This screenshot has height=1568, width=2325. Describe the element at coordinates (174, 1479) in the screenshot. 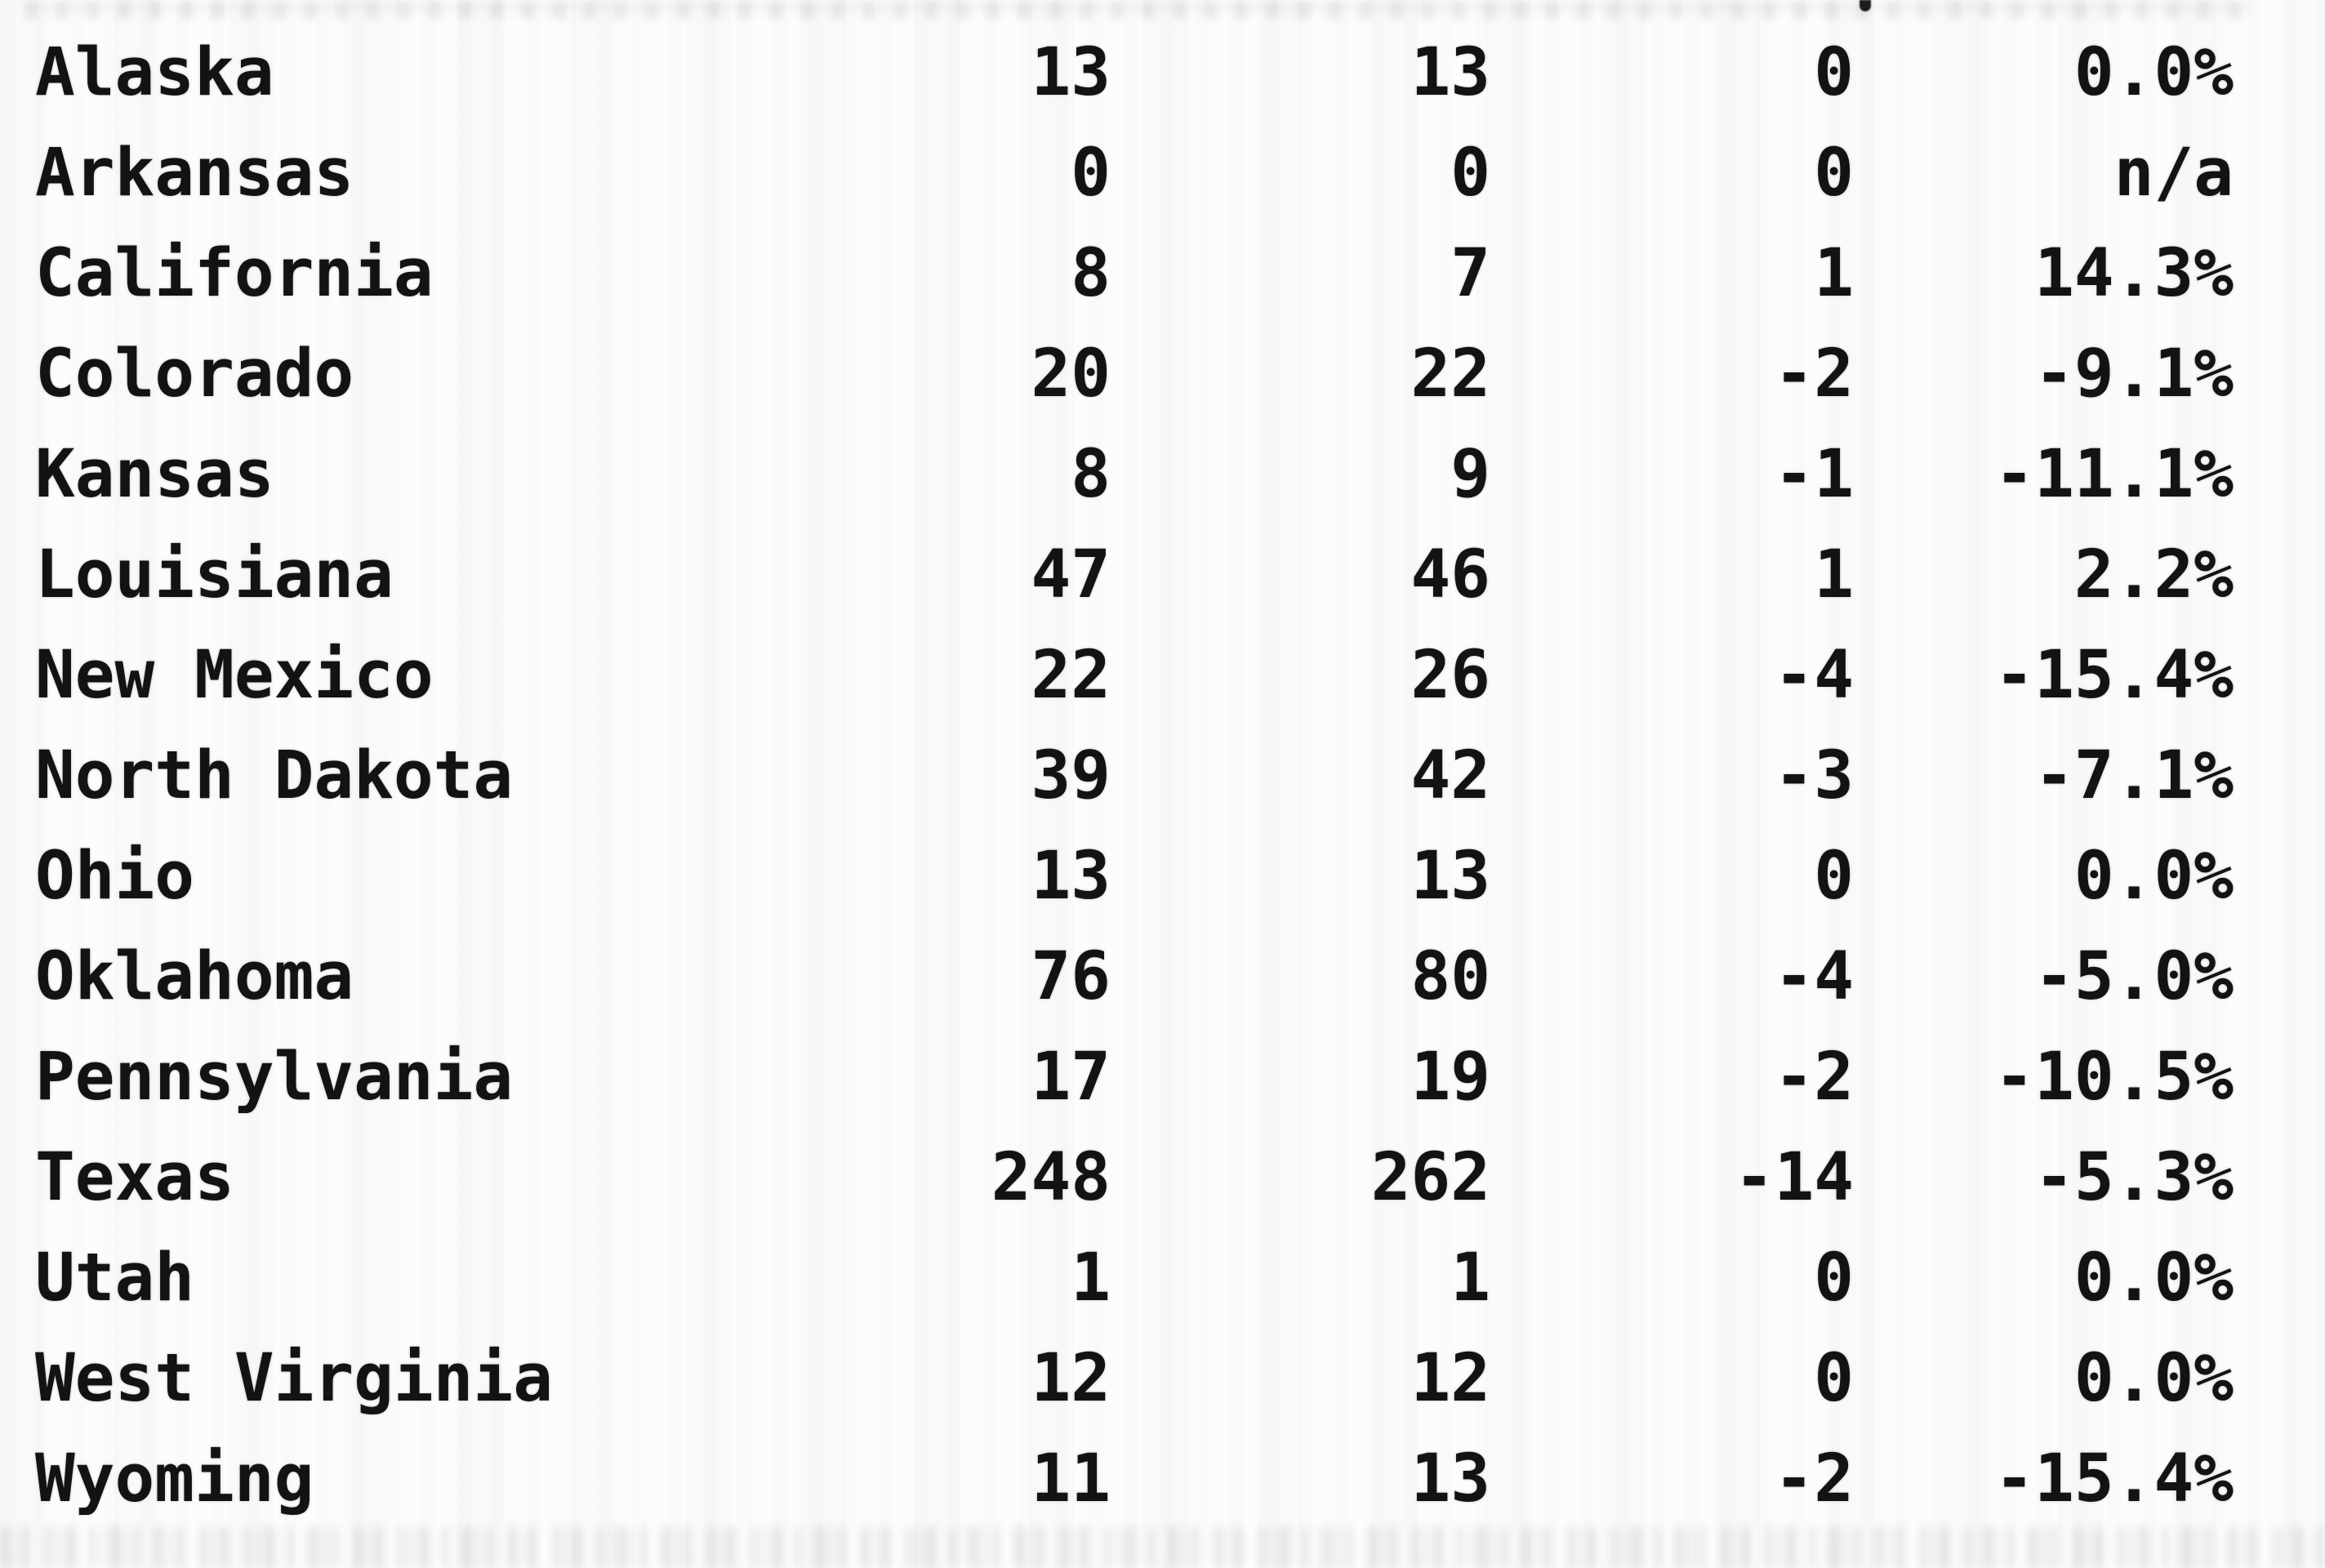

I see `state-name-cell: Wyoming` at that location.